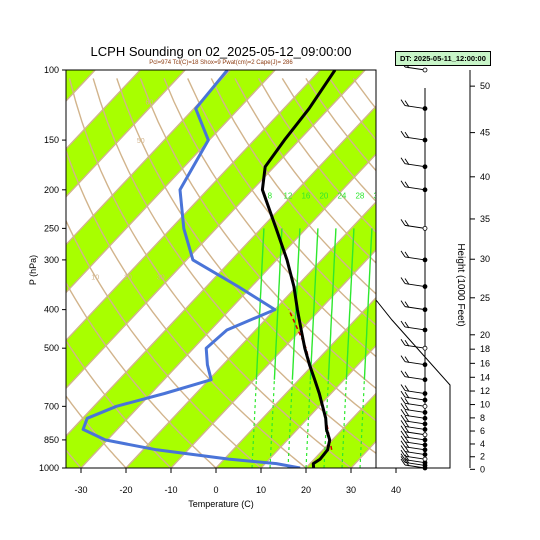 The height and width of the screenshot is (540, 540). I want to click on height-tick-label: 10, so click(485, 405).